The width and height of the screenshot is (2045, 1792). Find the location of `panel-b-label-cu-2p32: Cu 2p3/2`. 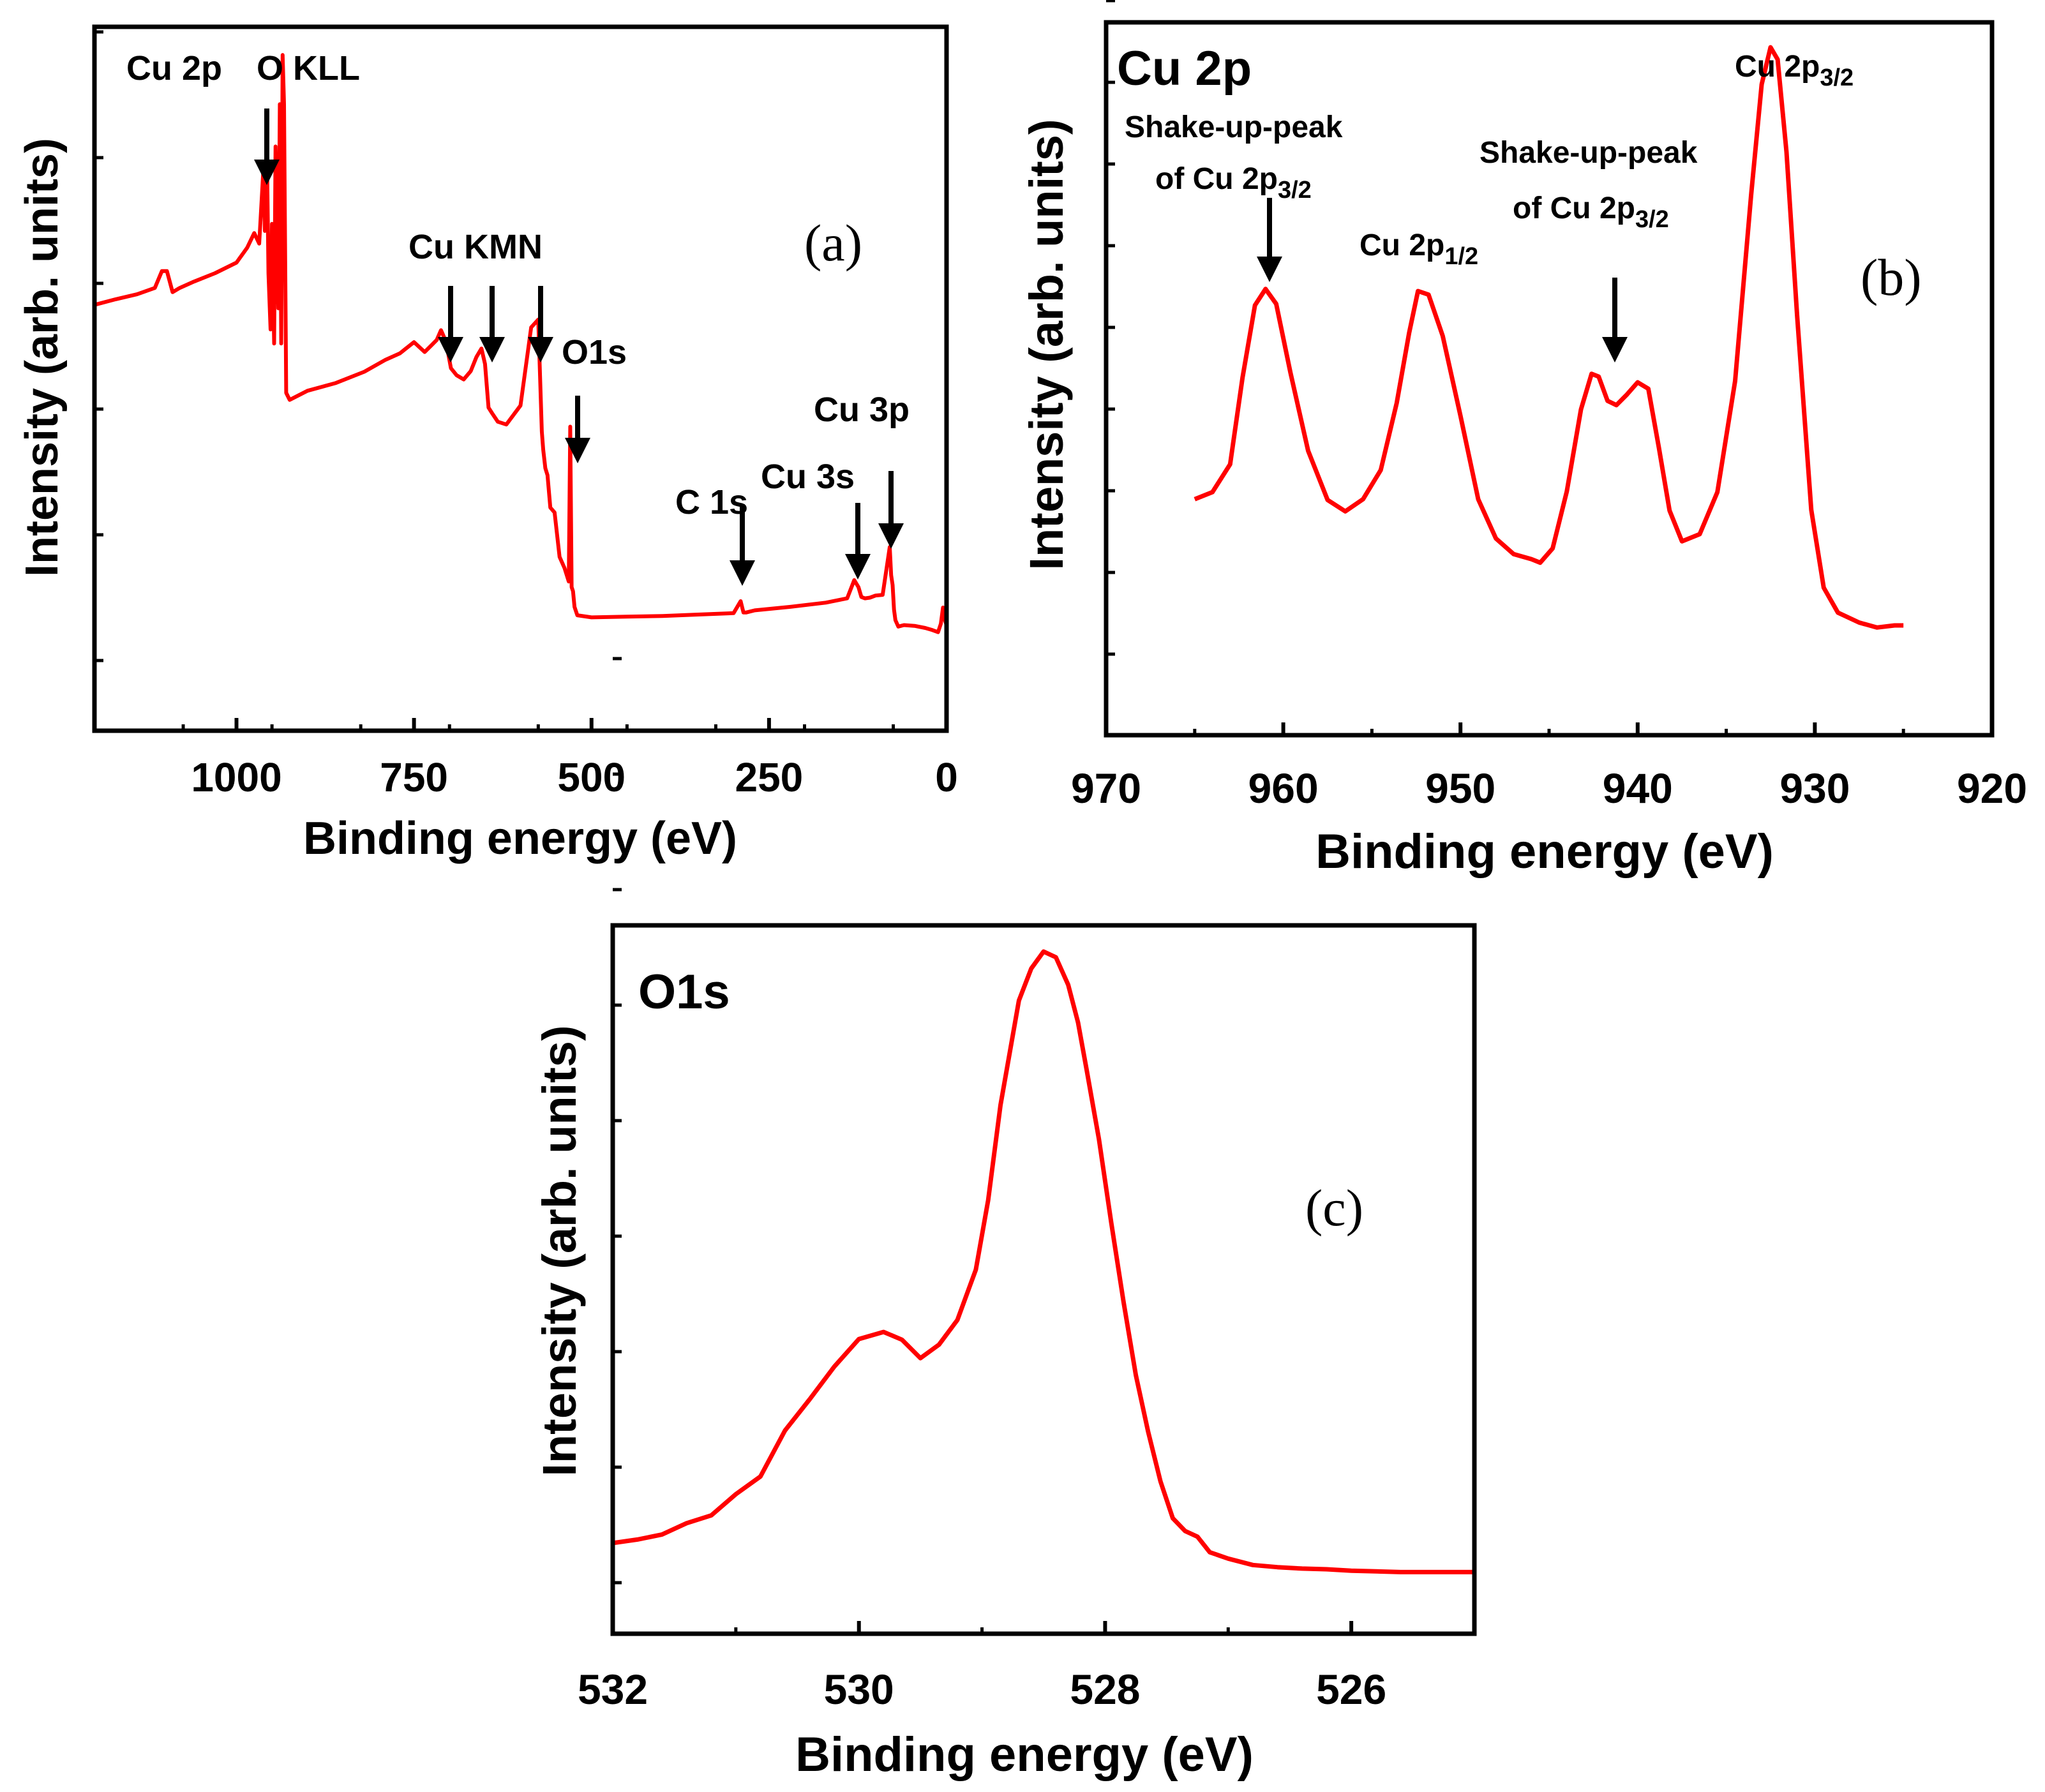

panel-b-label-cu-2p32: Cu 2p3/2 is located at coordinates (1794, 70).